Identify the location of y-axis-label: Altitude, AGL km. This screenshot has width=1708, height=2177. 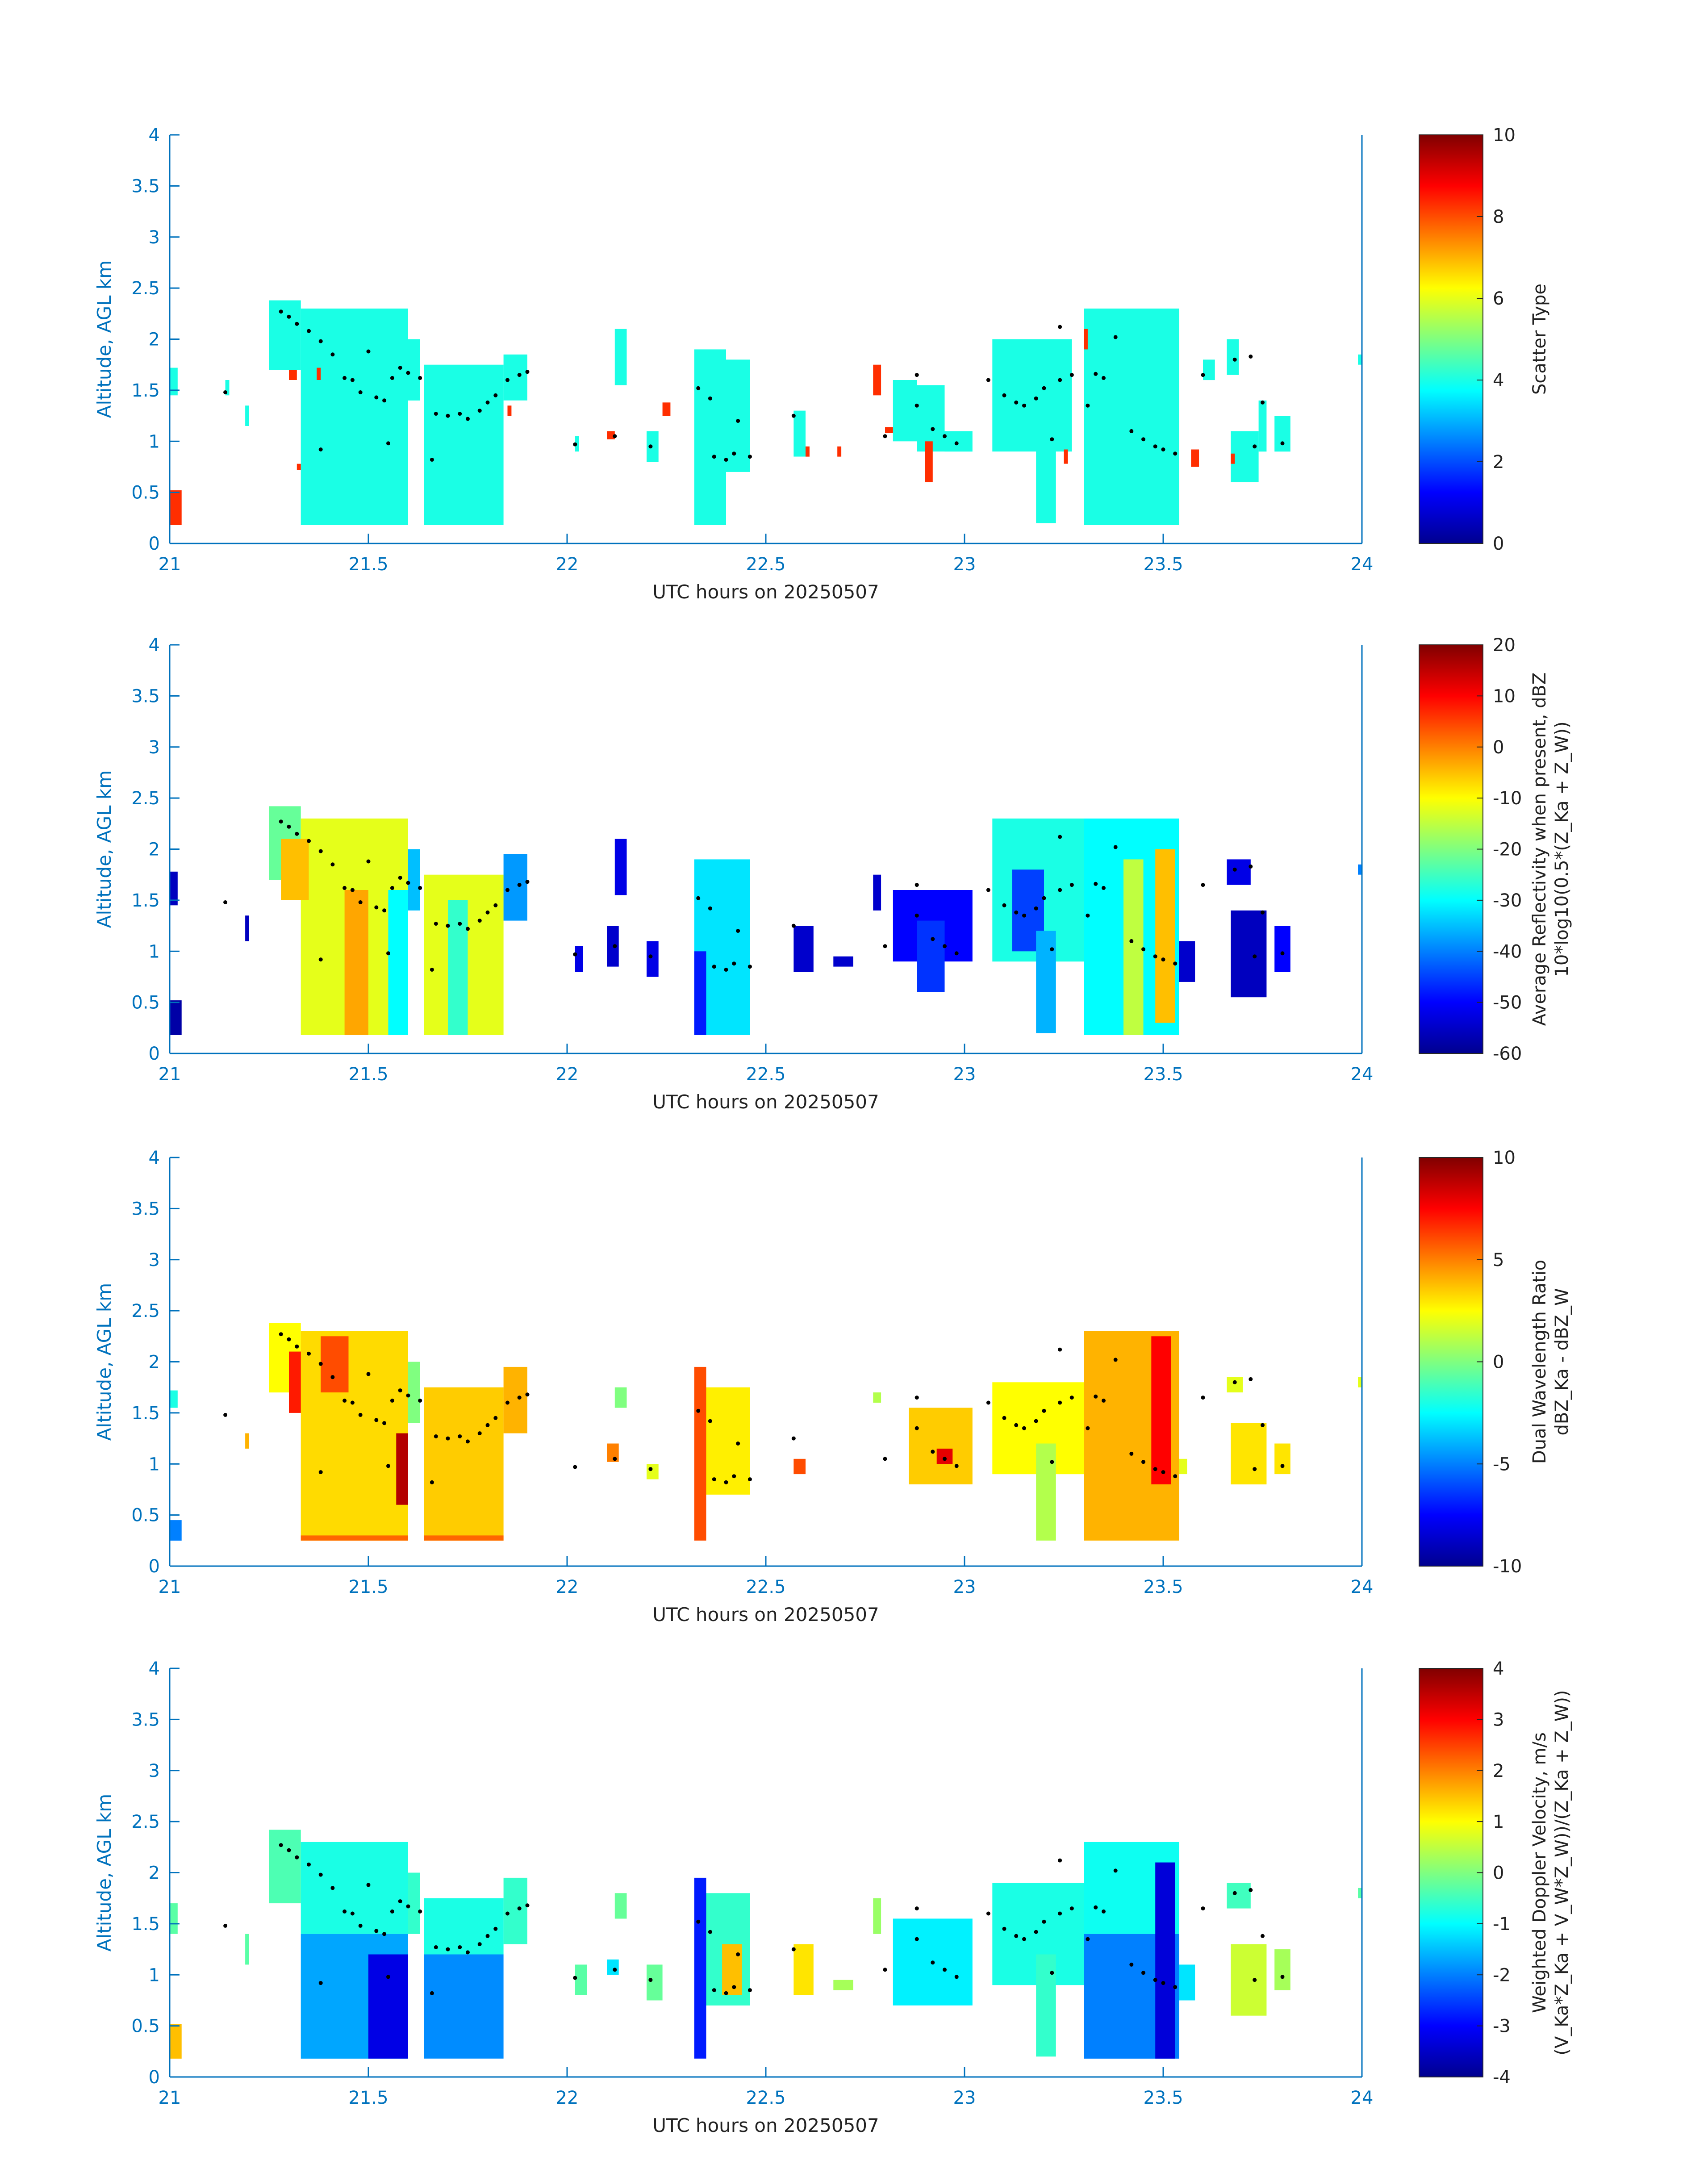
(104, 849).